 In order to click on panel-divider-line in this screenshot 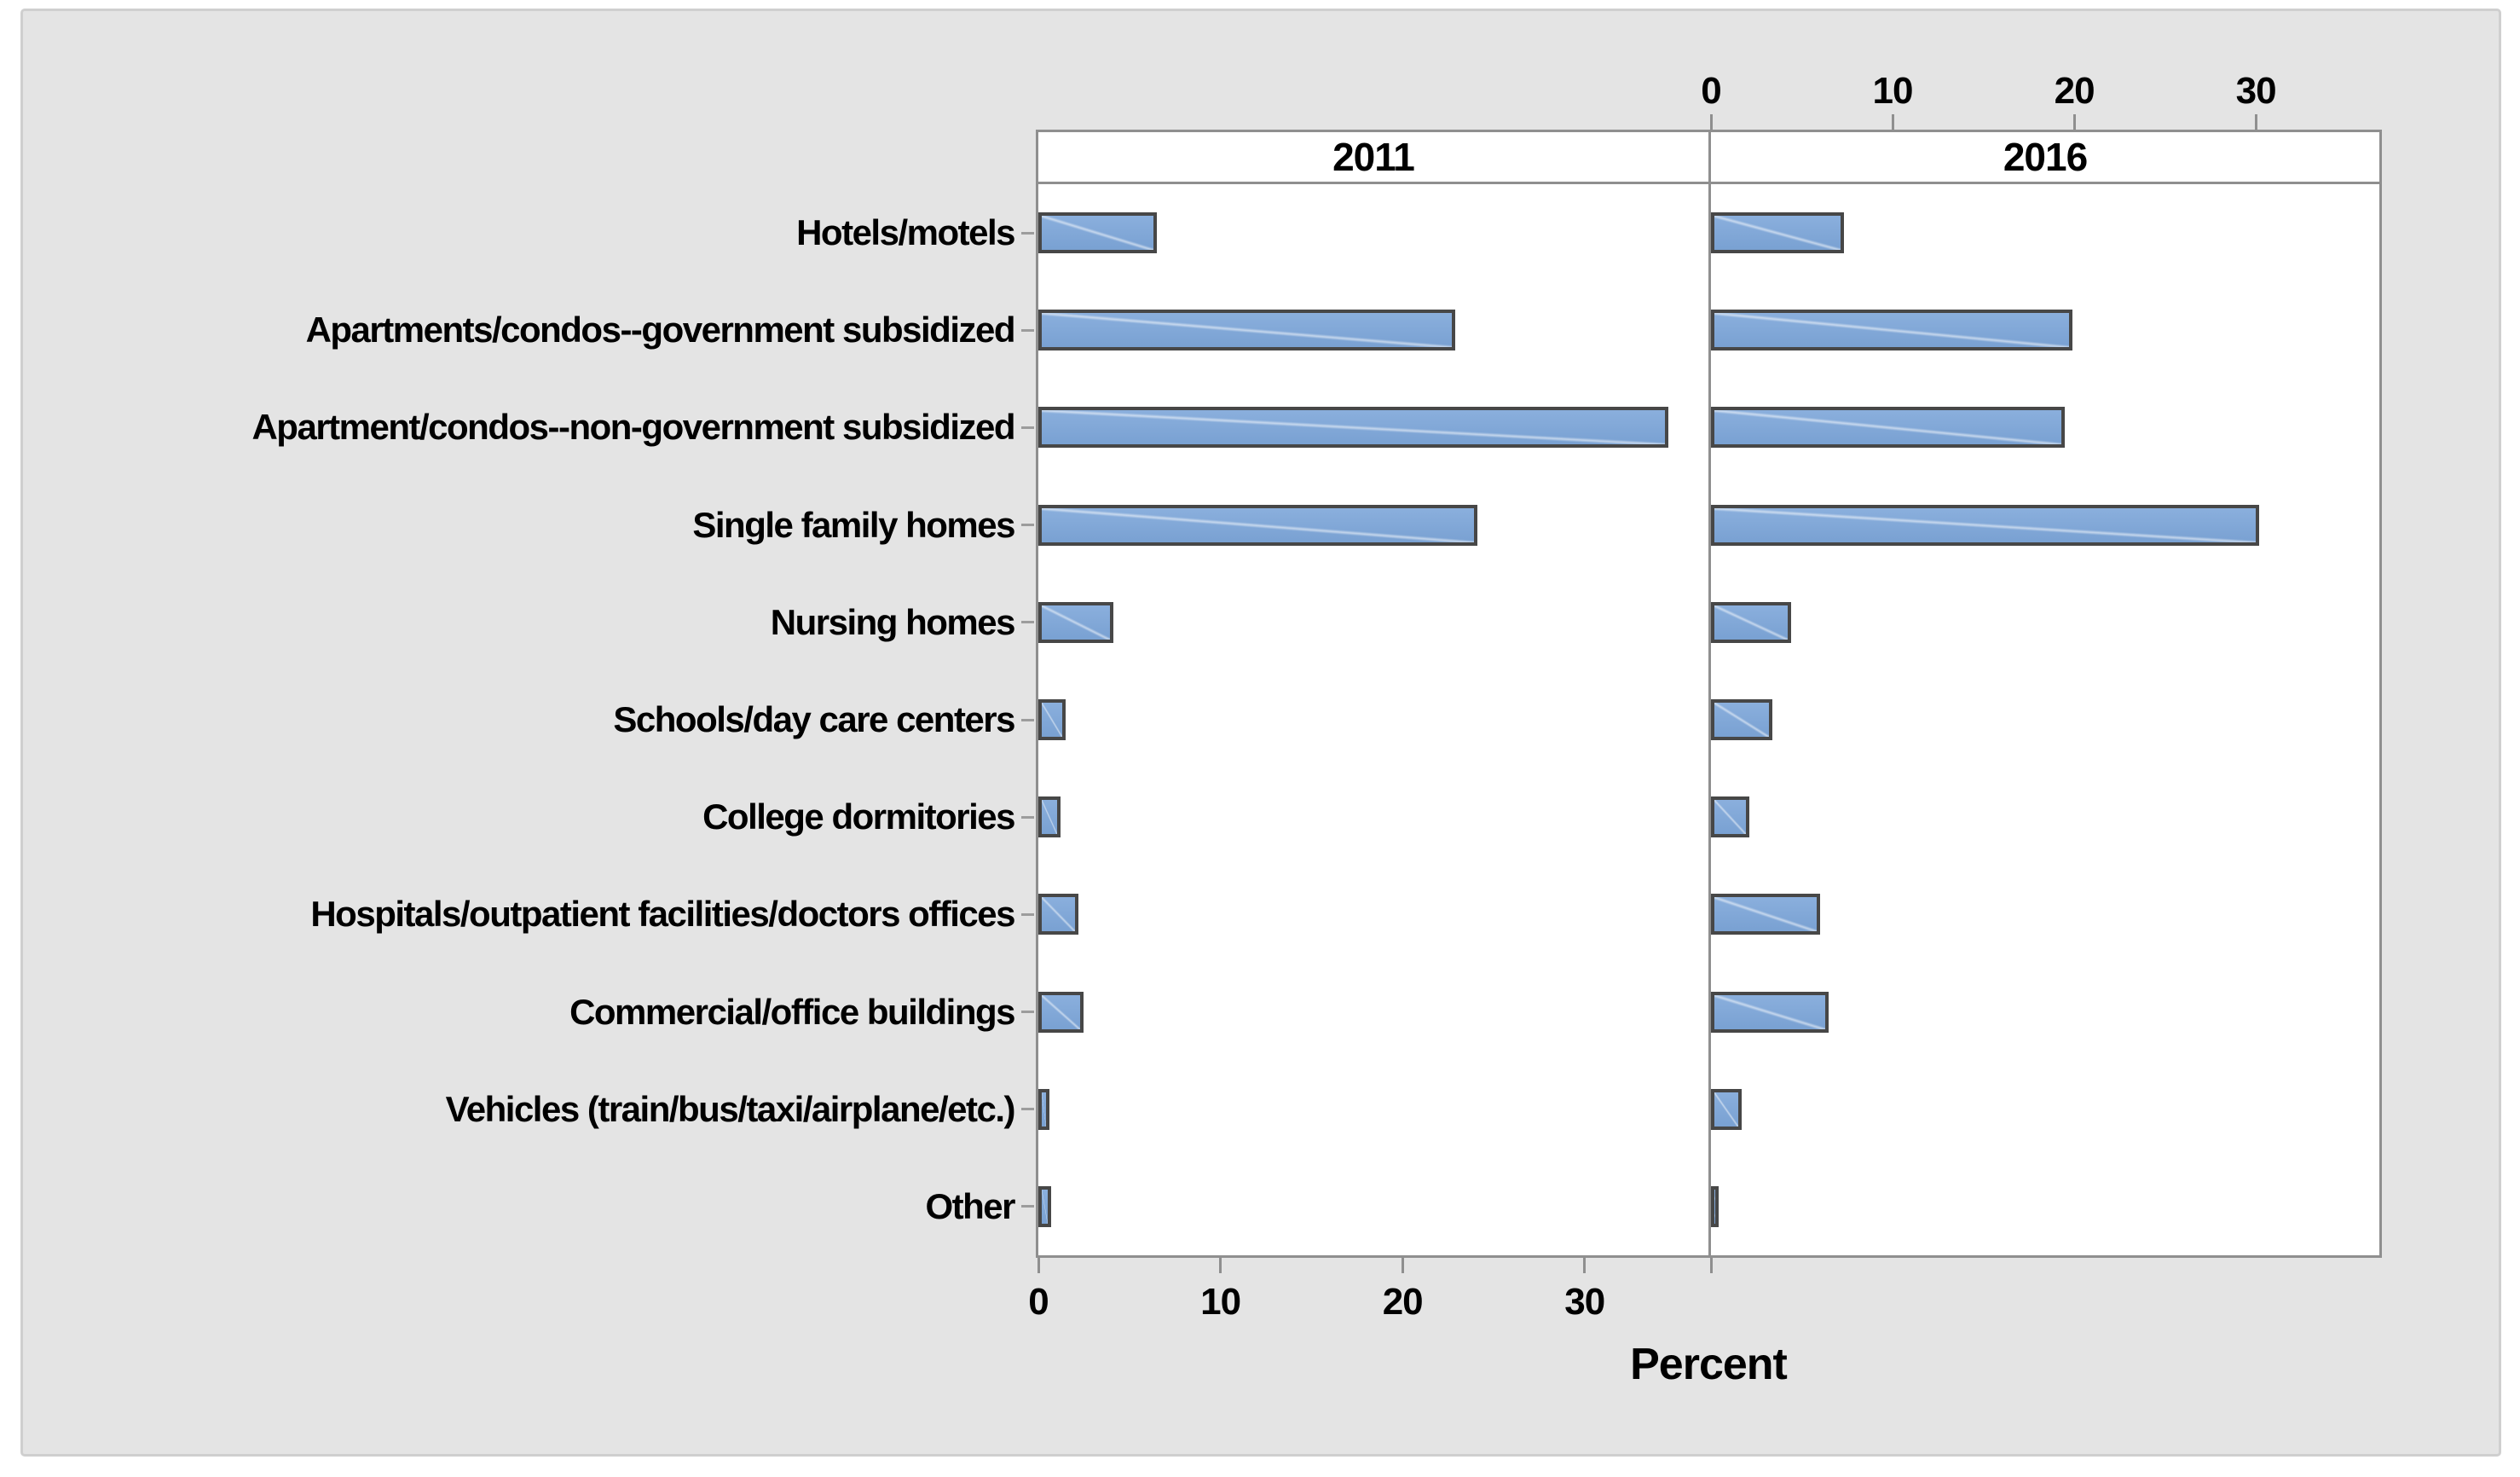, I will do `click(1709, 693)`.